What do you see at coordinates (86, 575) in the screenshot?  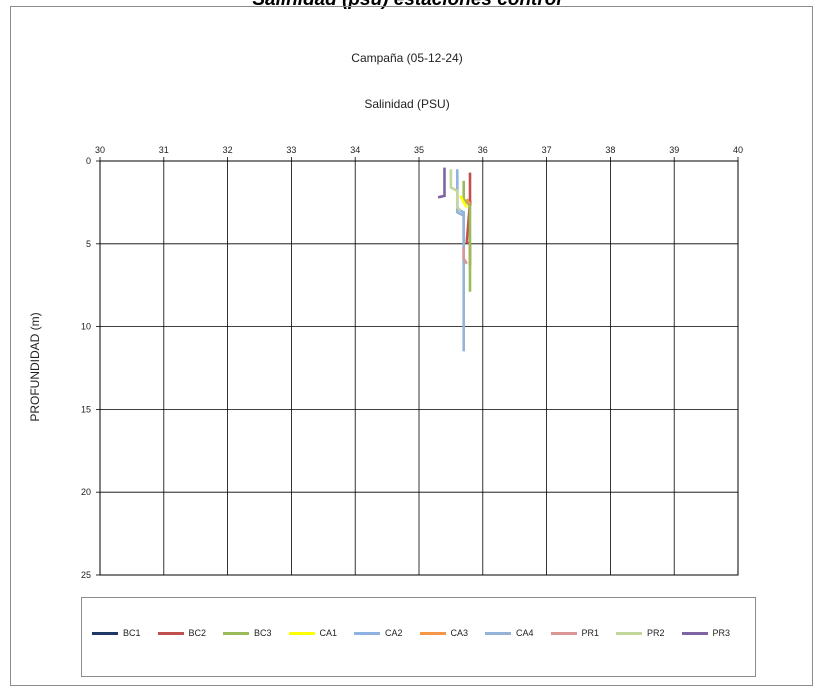 I see `y-tick-label: 25` at bounding box center [86, 575].